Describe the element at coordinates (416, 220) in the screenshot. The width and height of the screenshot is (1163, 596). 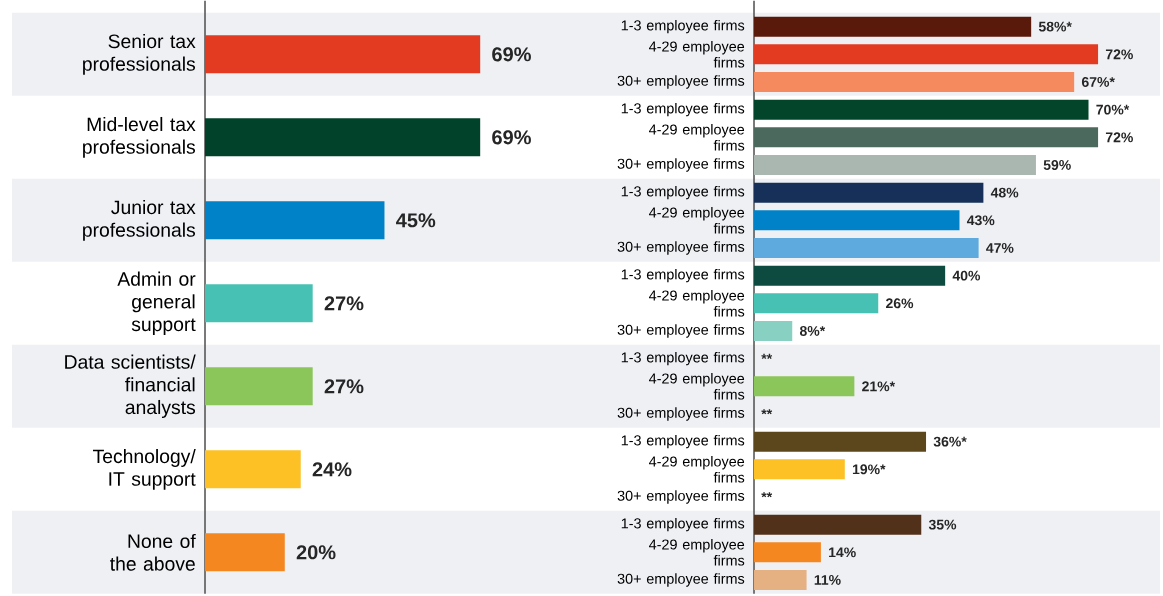
I see `data-label: 45%` at that location.